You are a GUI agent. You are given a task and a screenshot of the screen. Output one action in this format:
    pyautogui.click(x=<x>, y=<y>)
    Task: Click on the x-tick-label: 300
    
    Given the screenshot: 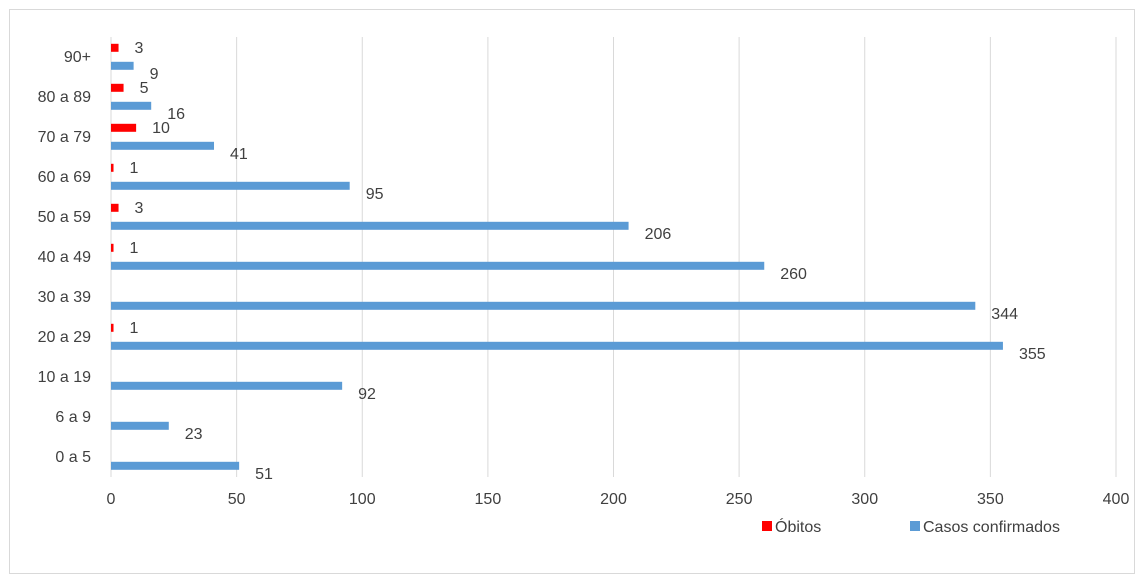 What is the action you would take?
    pyautogui.click(x=864, y=499)
    